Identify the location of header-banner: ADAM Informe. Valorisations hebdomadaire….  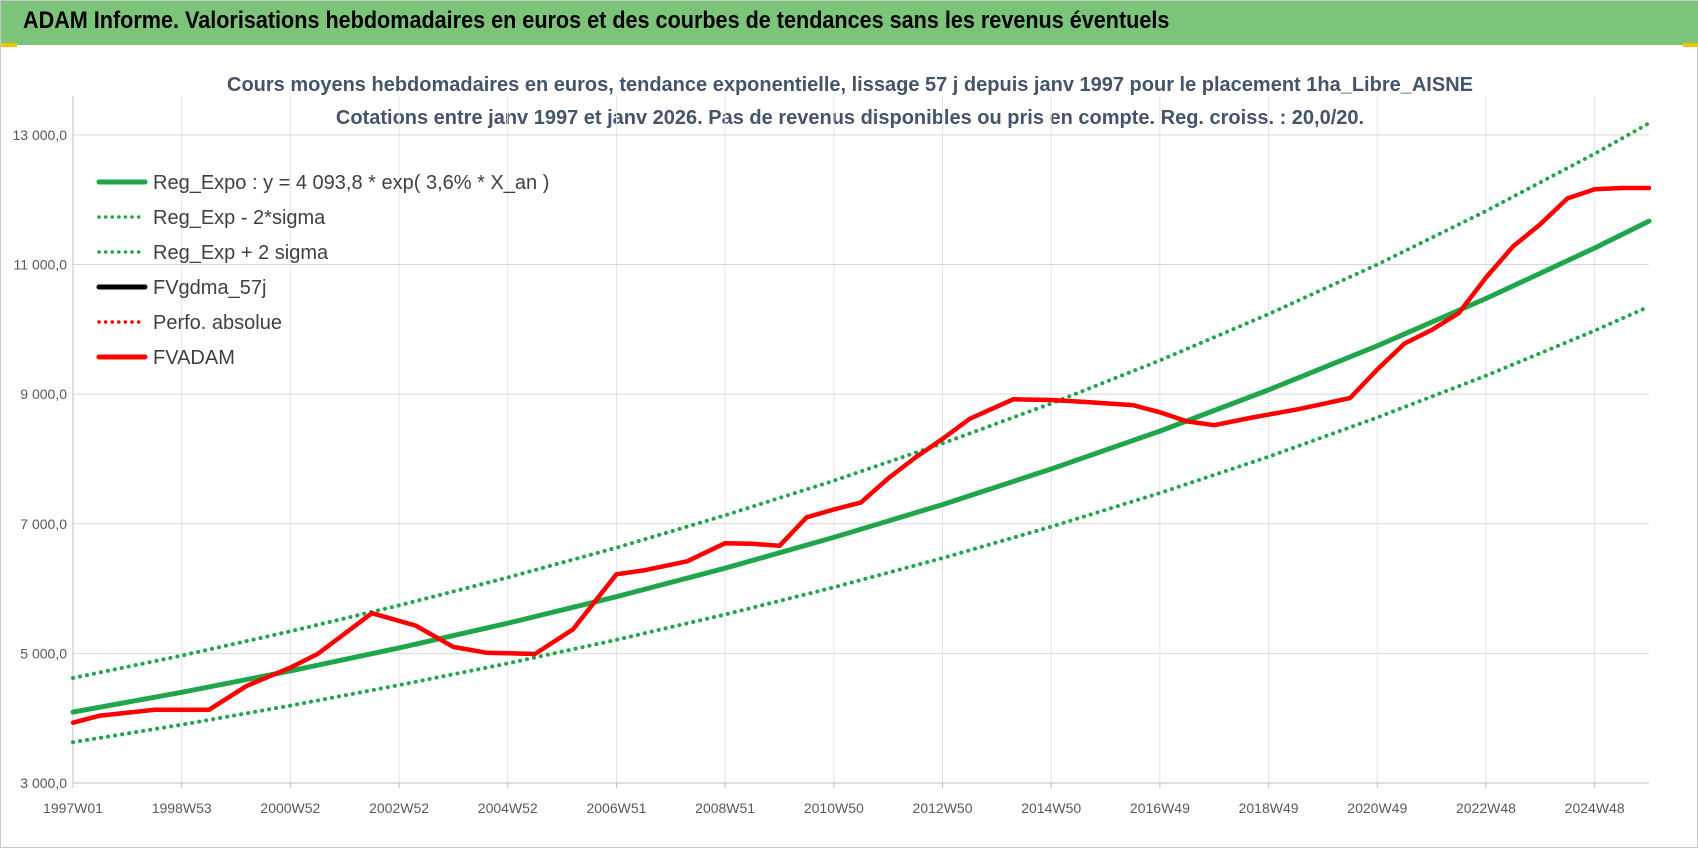
(849, 23).